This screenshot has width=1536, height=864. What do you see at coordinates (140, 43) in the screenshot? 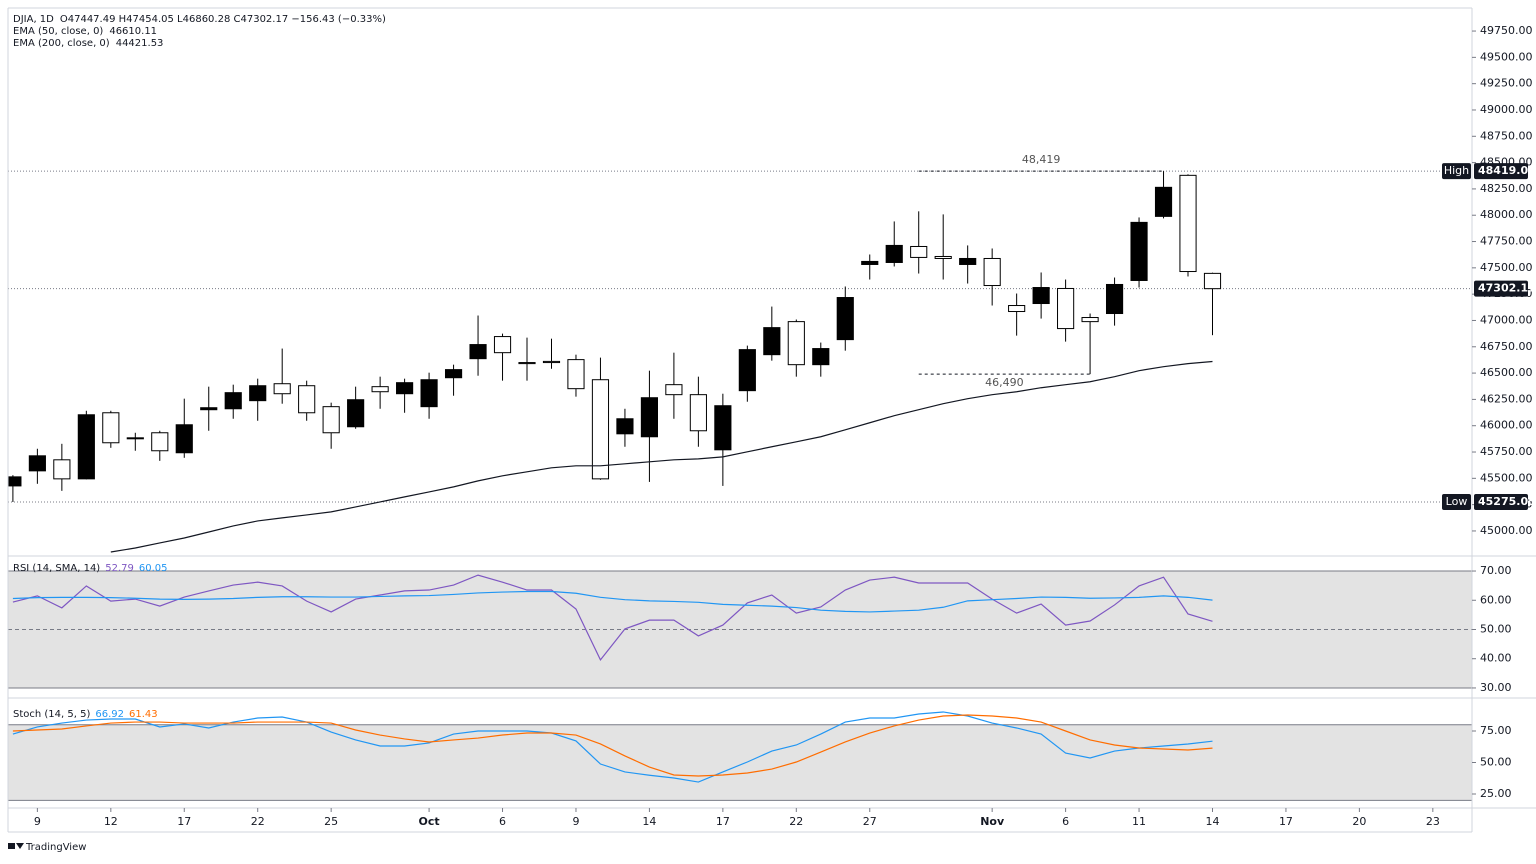
I see `legend-value: 44421.53` at bounding box center [140, 43].